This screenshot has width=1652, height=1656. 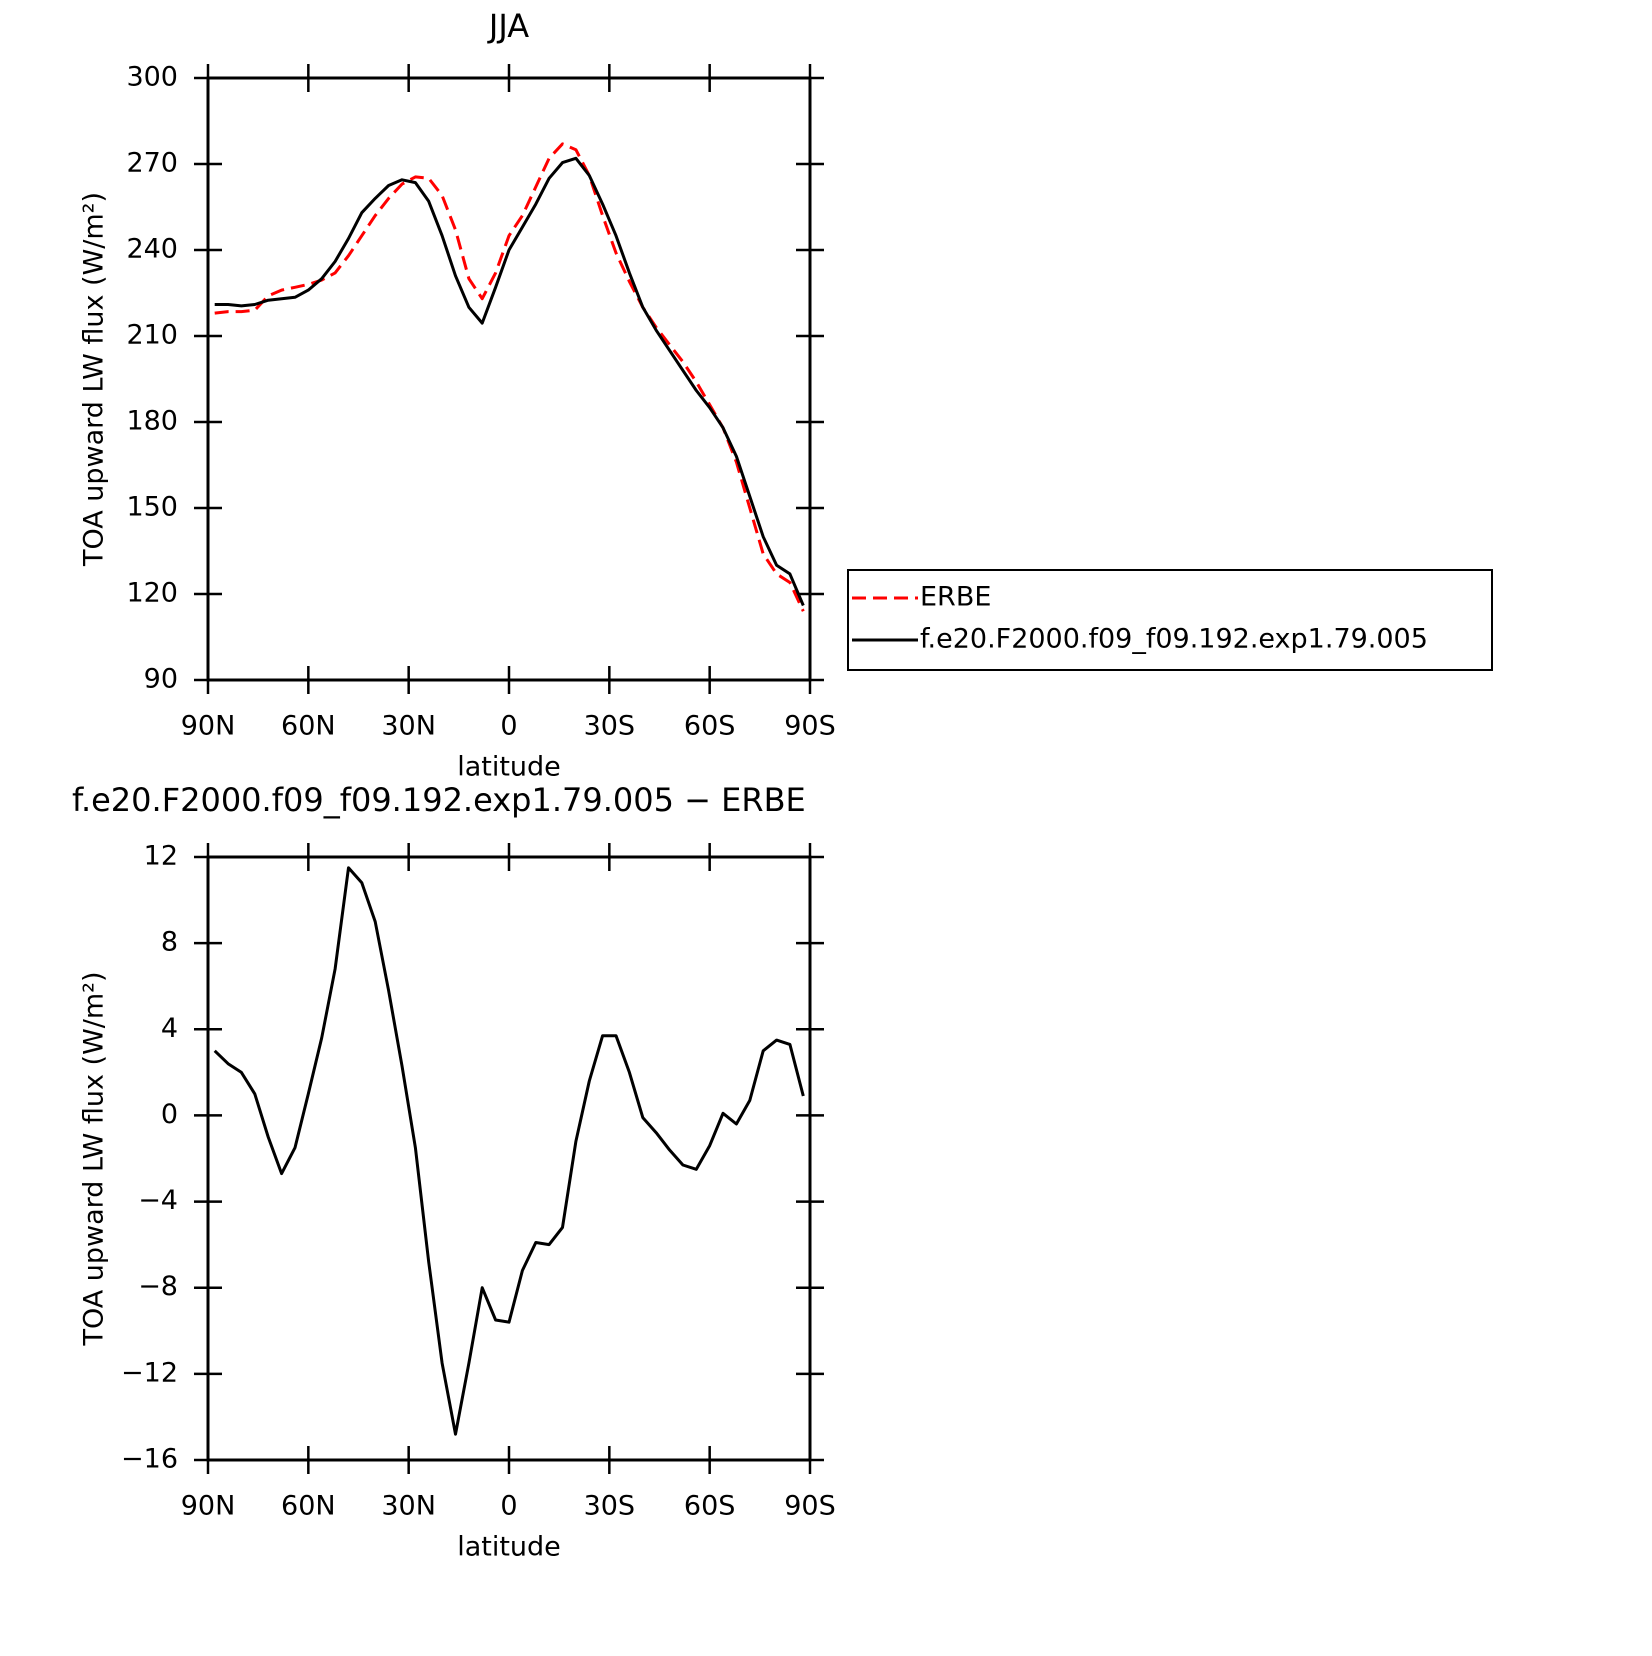 What do you see at coordinates (158, 1200) in the screenshot?
I see `y-tick-label: −4` at bounding box center [158, 1200].